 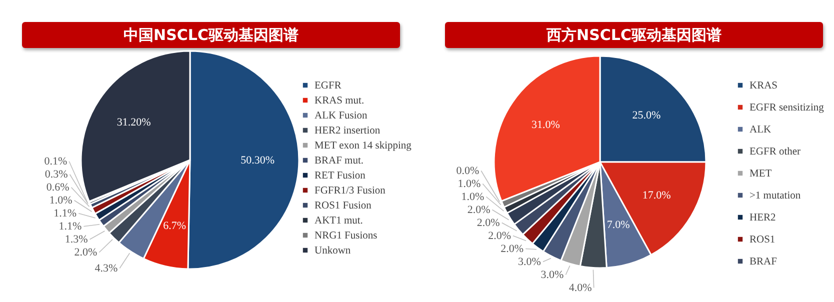 I want to click on data-label: 7.0%, so click(x=618, y=225).